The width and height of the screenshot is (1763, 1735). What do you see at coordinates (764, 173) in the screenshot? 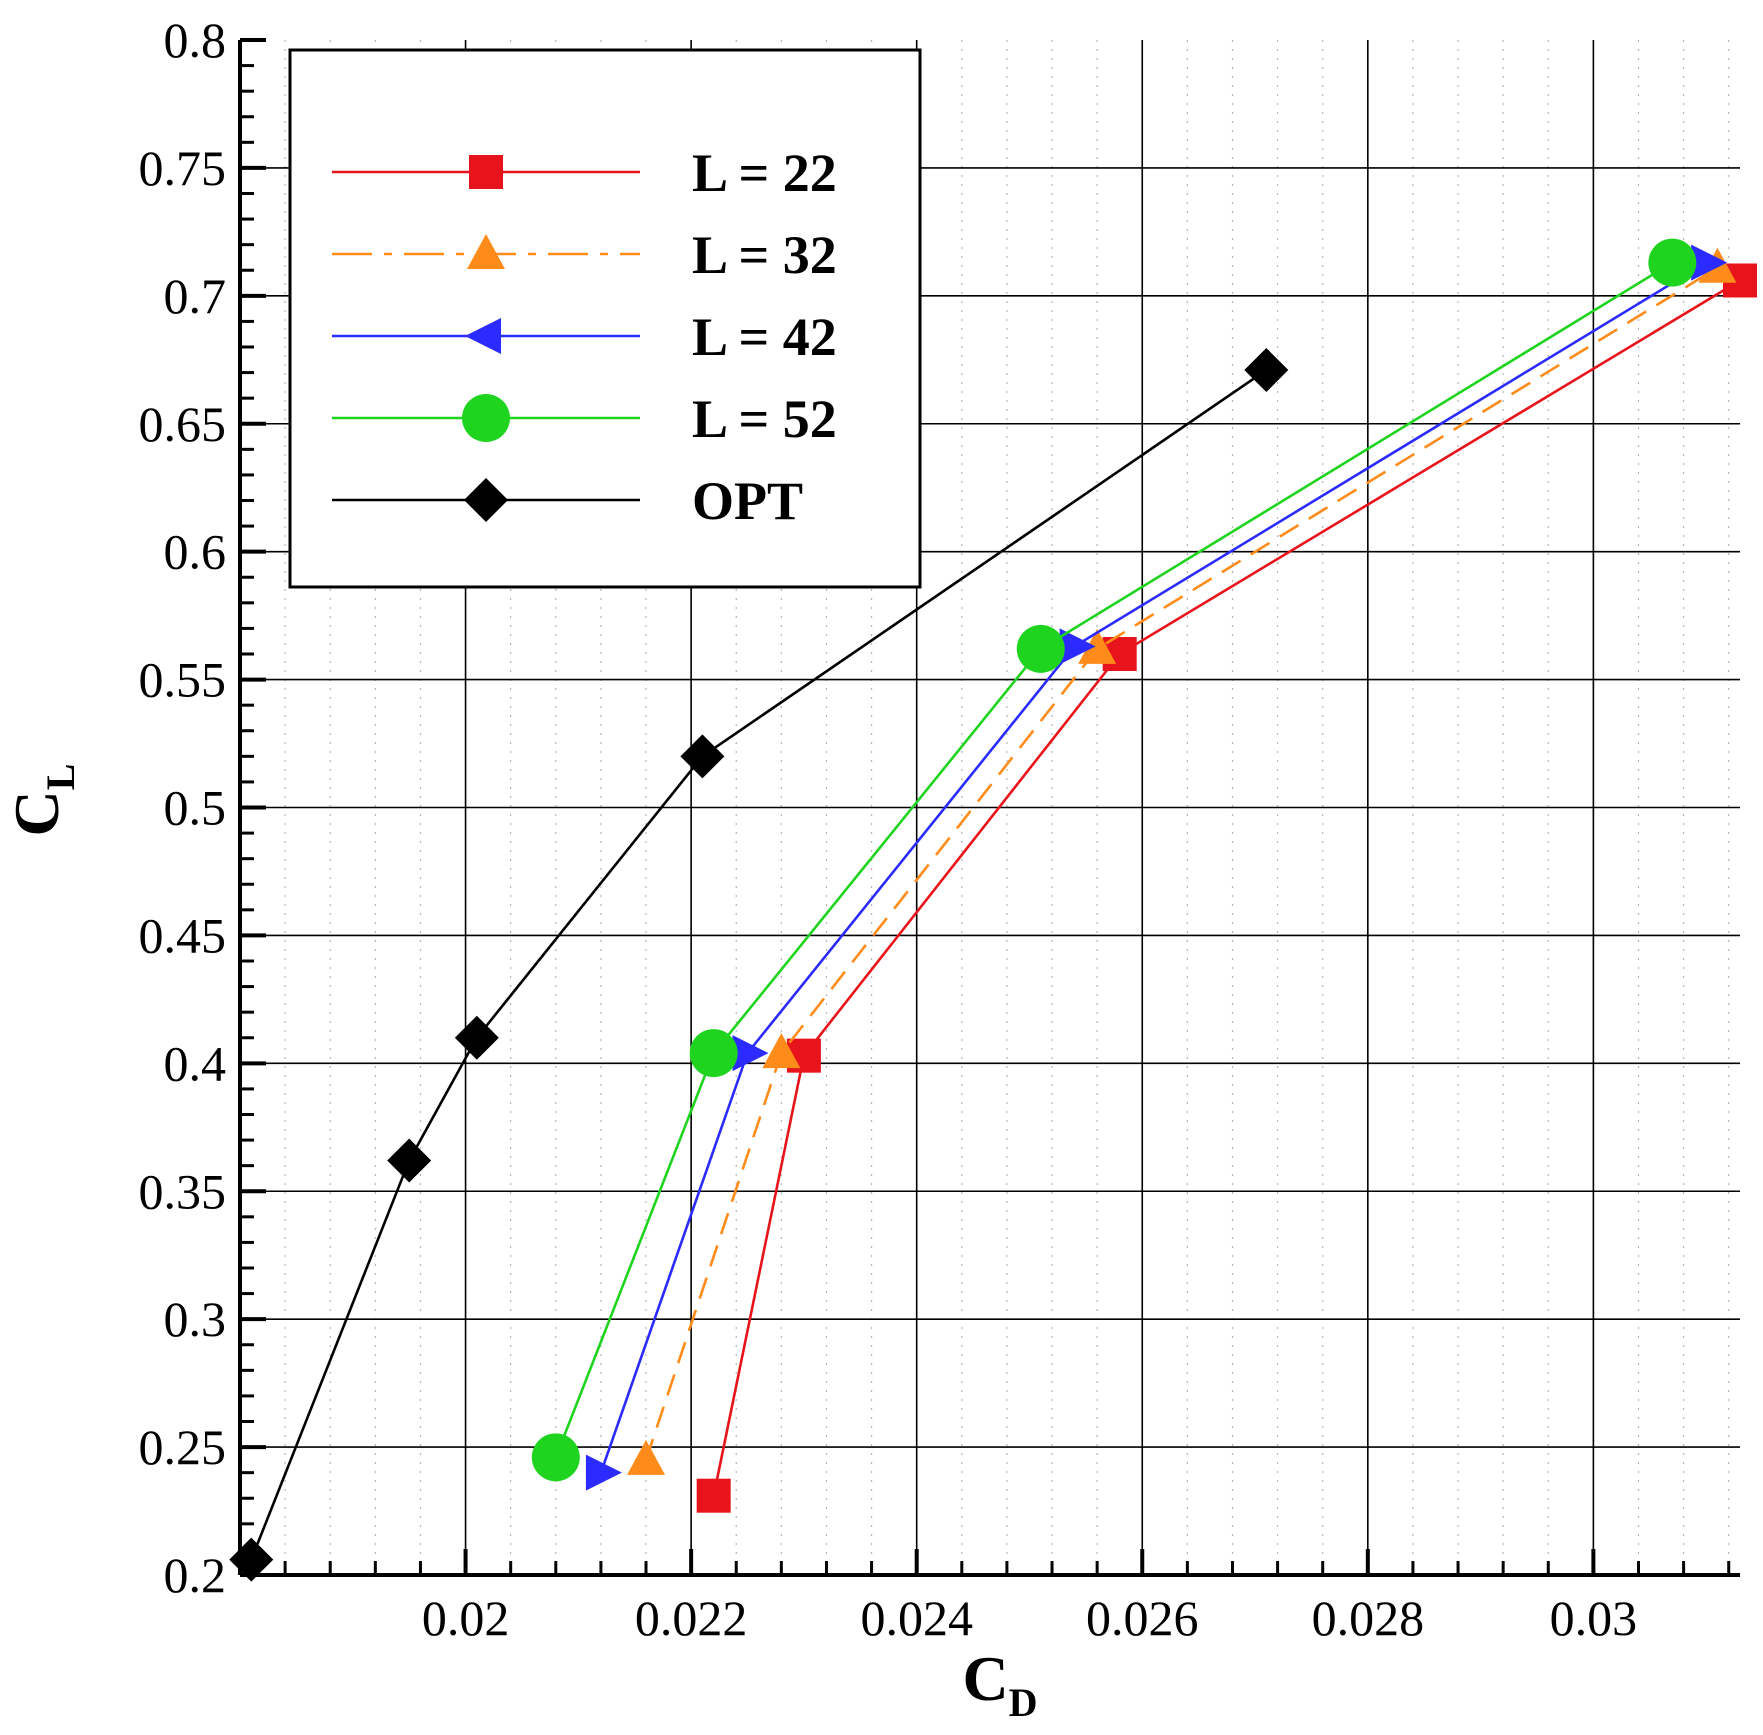
I see `legend-label: L = 22` at bounding box center [764, 173].